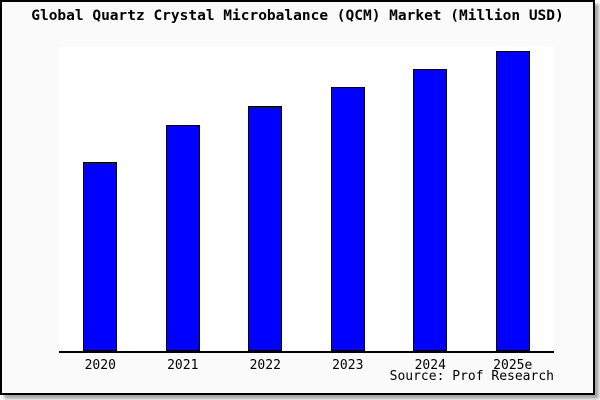 Image resolution: width=600 pixels, height=400 pixels. Describe the element at coordinates (265, 228) in the screenshot. I see `bar-2022` at that location.